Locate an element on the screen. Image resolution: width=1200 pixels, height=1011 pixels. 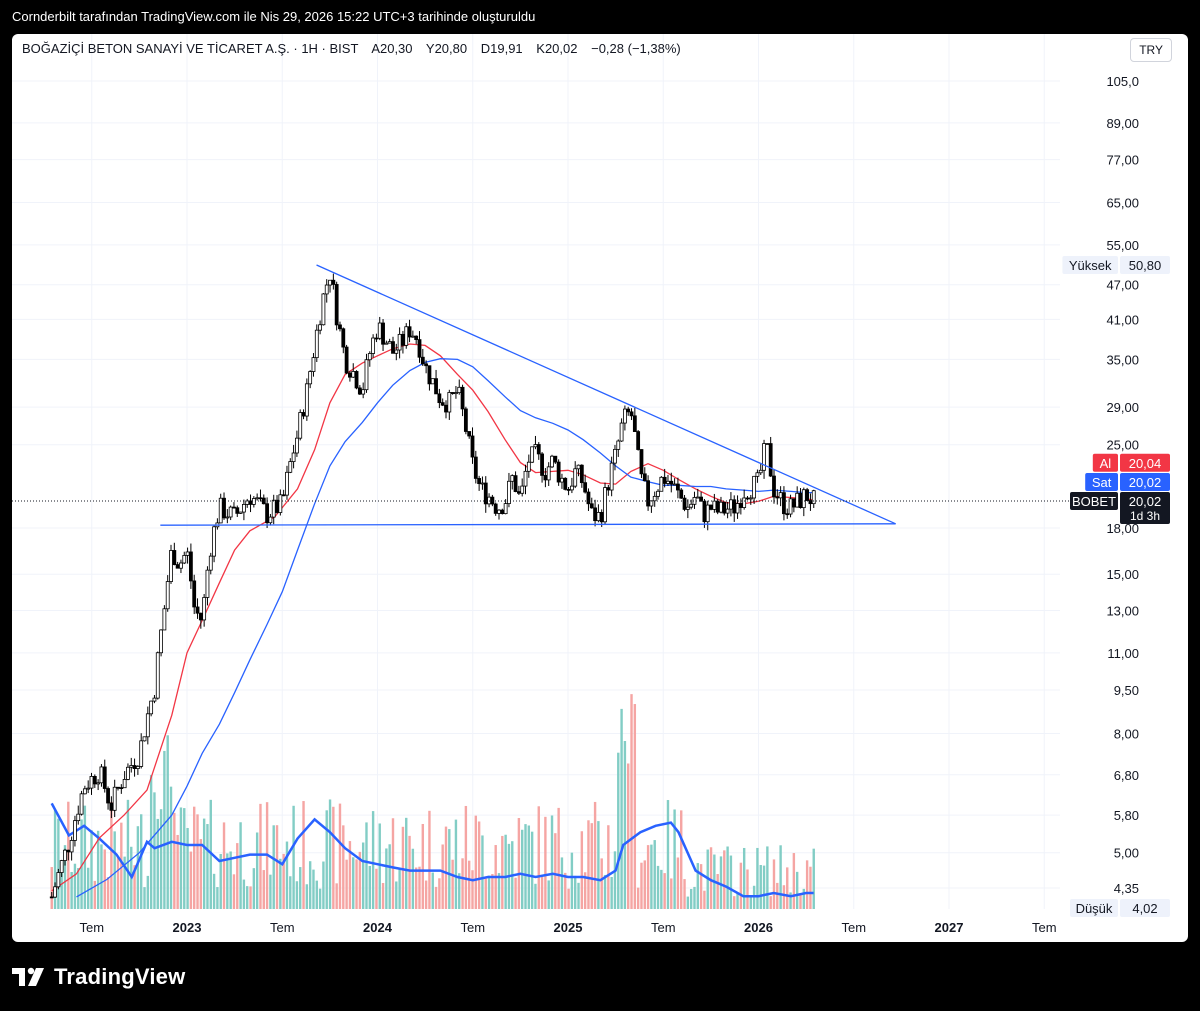
currency-button: TRY is located at coordinates (1151, 50).